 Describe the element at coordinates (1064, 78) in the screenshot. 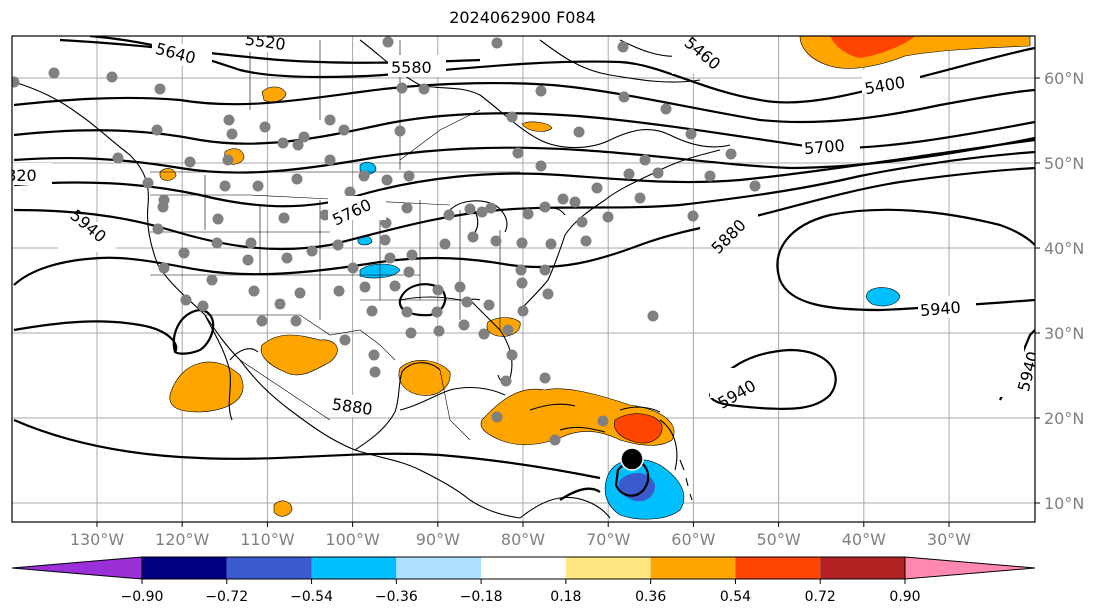

I see `latitude-label: 60°N` at that location.